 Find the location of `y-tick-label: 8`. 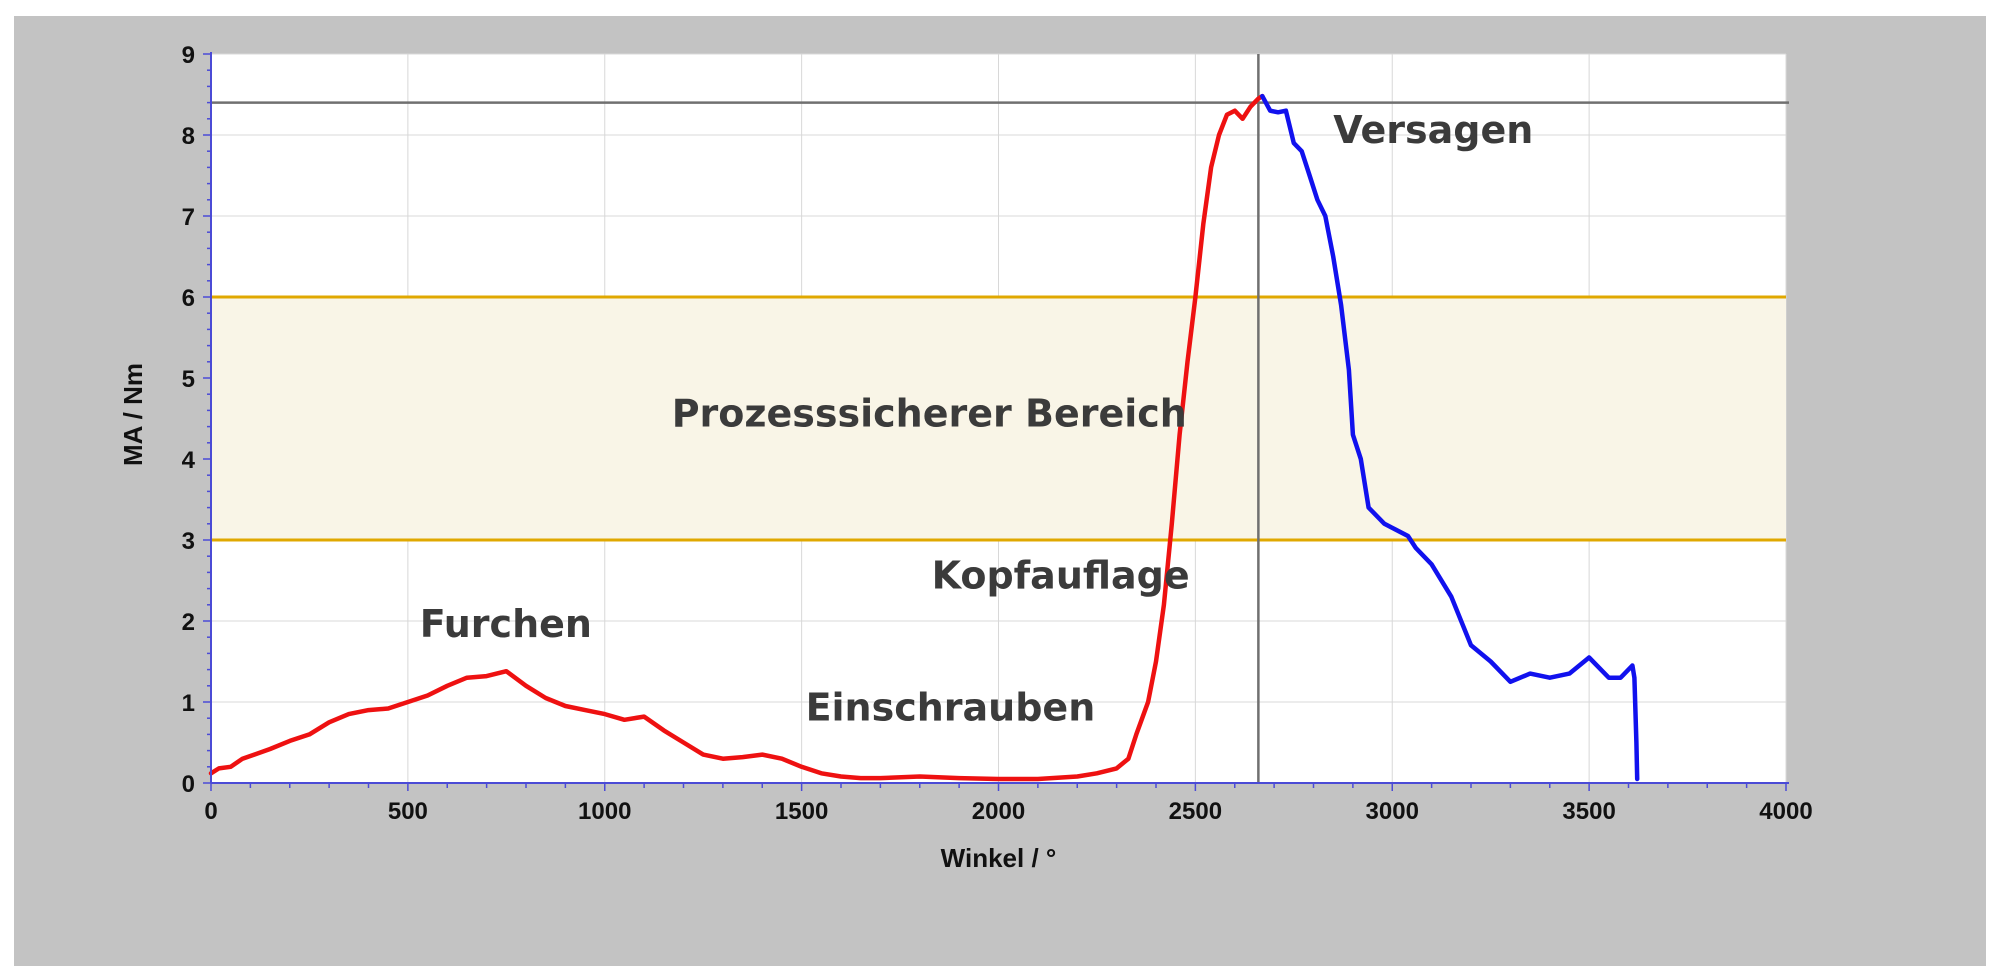

y-tick-label: 8 is located at coordinates (188, 136).